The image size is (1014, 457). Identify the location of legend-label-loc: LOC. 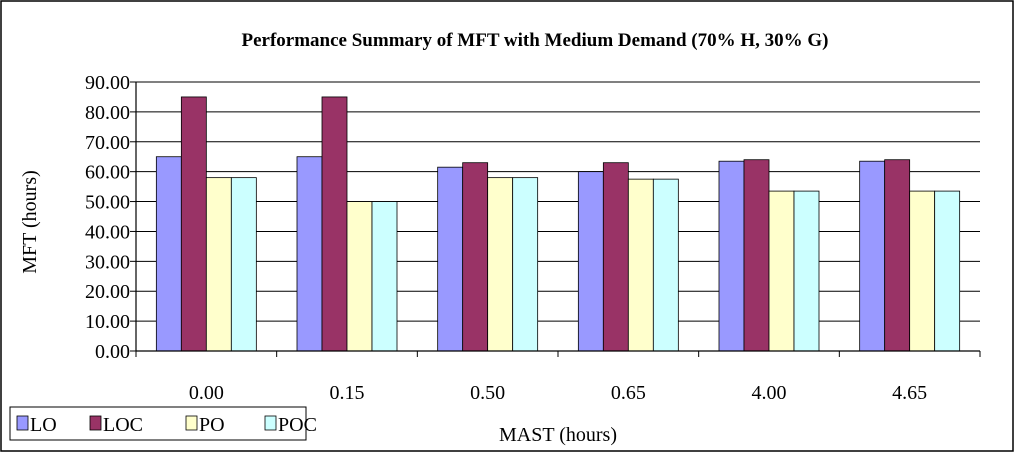
(123, 425).